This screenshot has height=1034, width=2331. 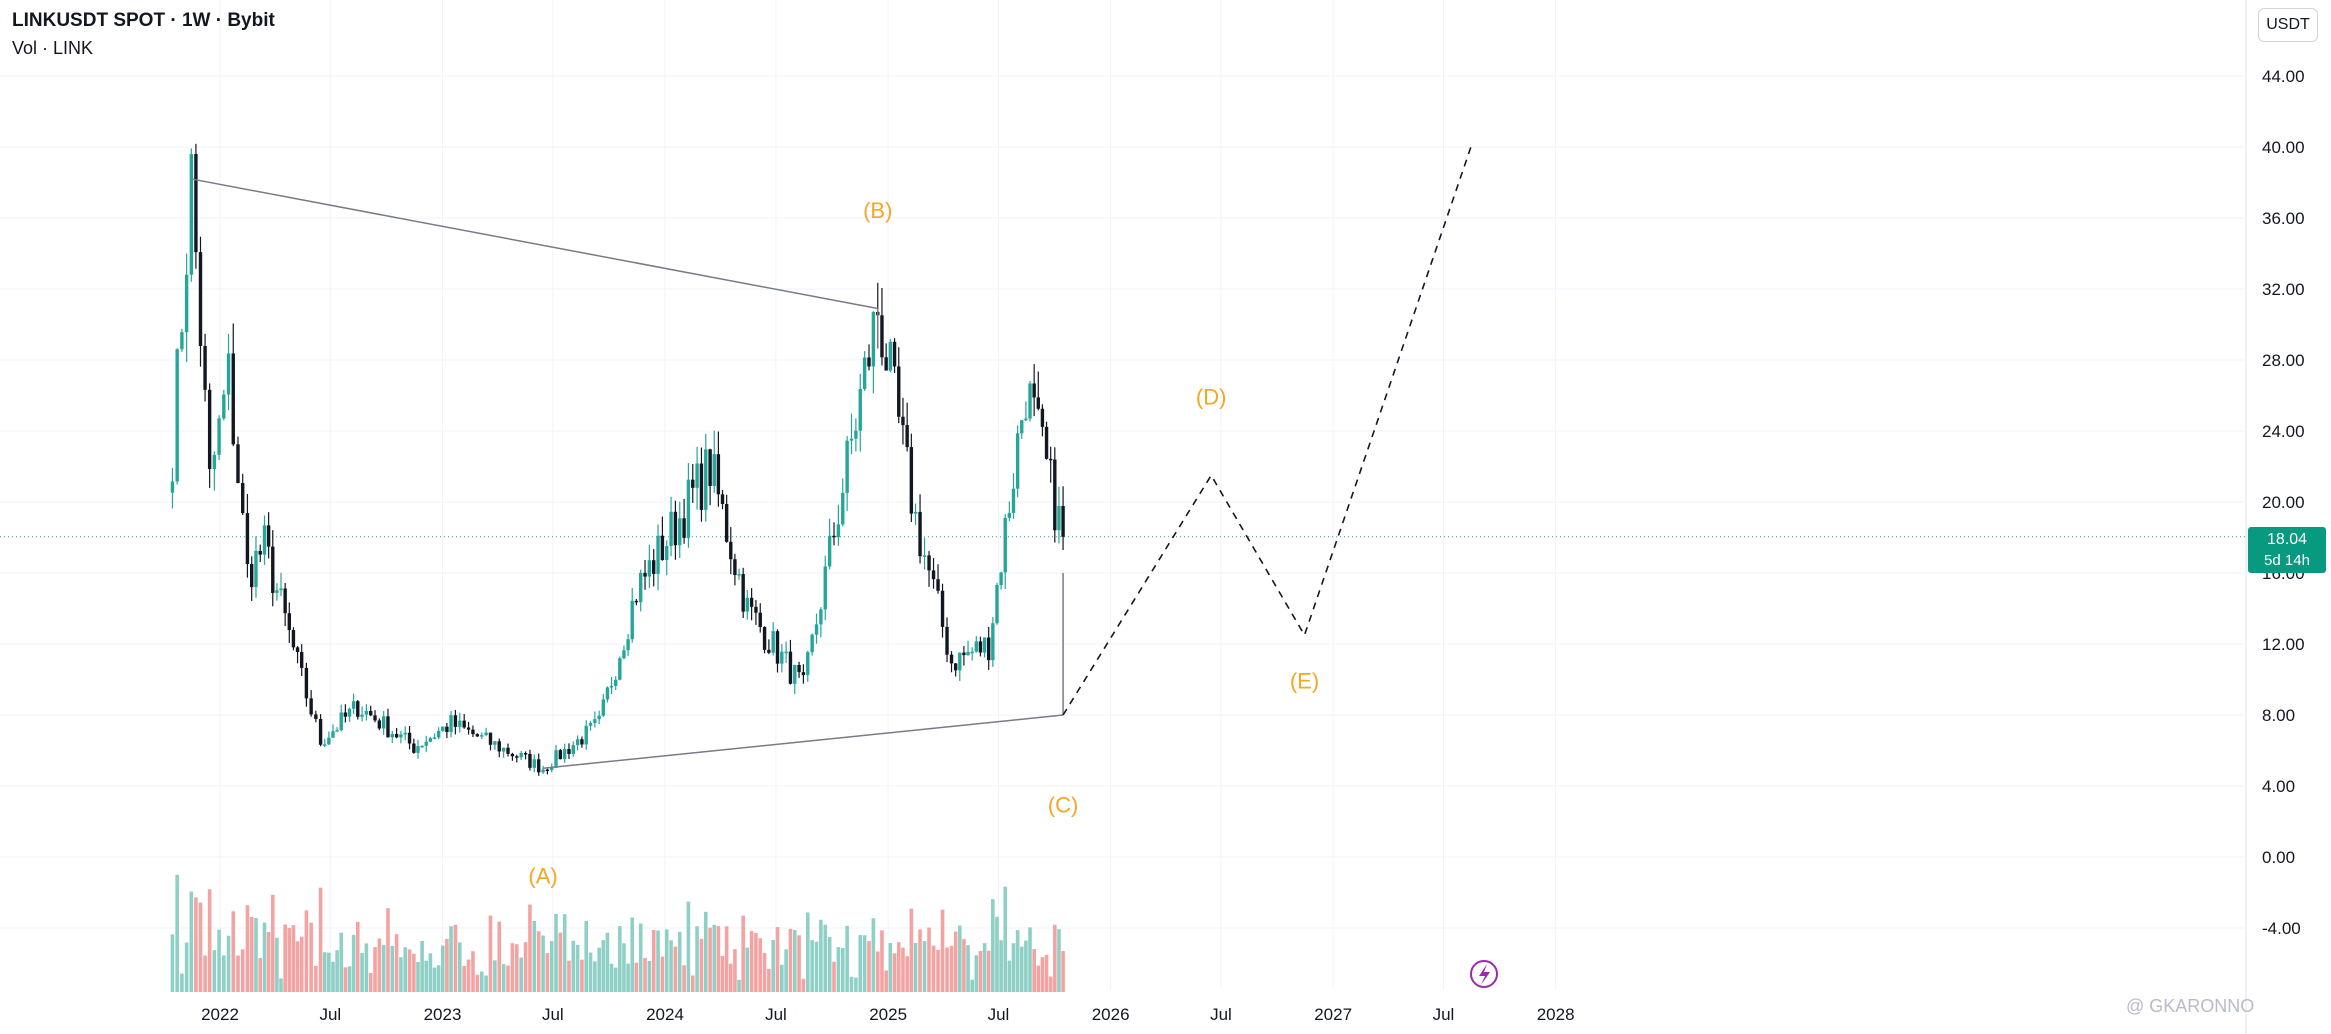 What do you see at coordinates (443, 1014) in the screenshot?
I see `time-tick-label: 2023` at bounding box center [443, 1014].